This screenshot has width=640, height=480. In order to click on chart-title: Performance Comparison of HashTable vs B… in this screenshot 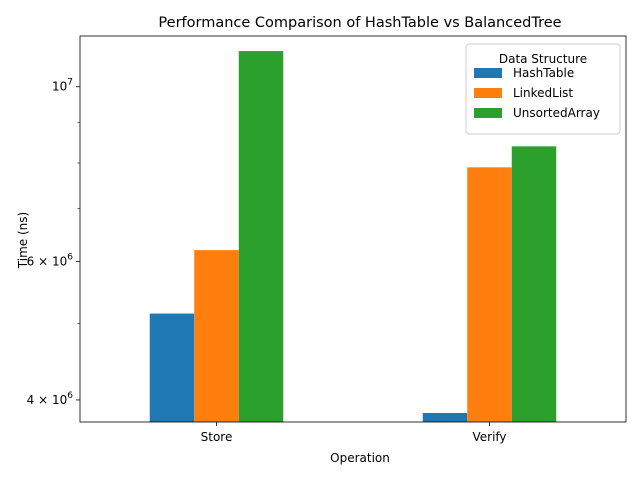, I will do `click(359, 23)`.